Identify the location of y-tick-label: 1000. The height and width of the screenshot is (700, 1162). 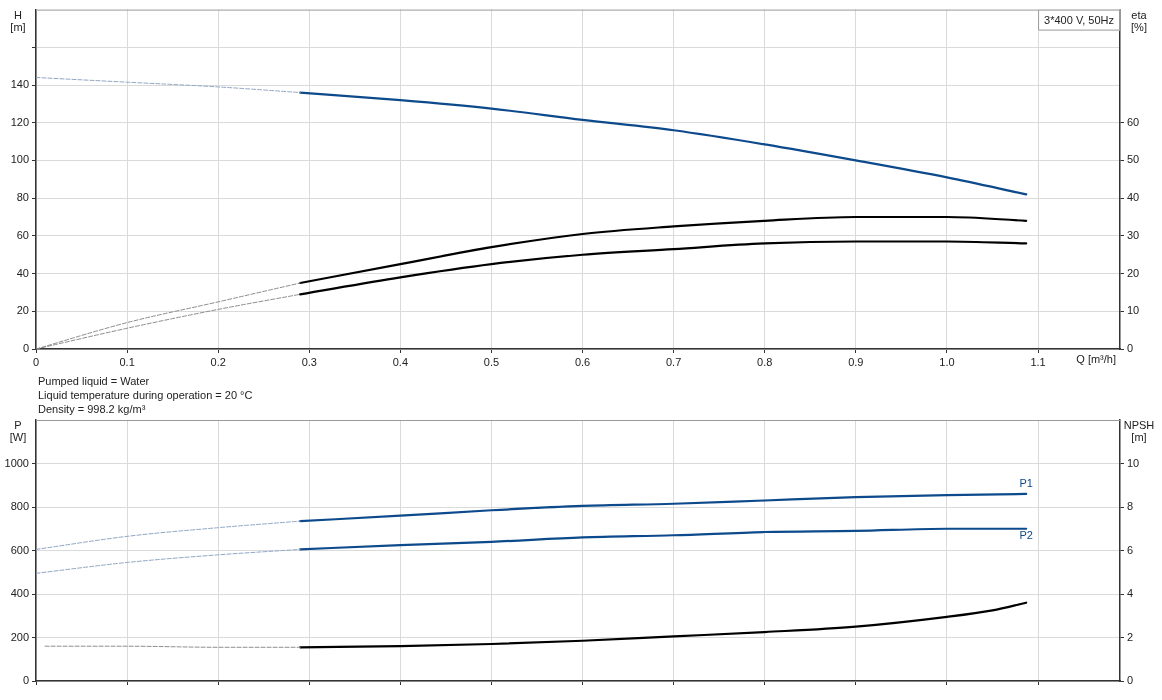
(16, 462).